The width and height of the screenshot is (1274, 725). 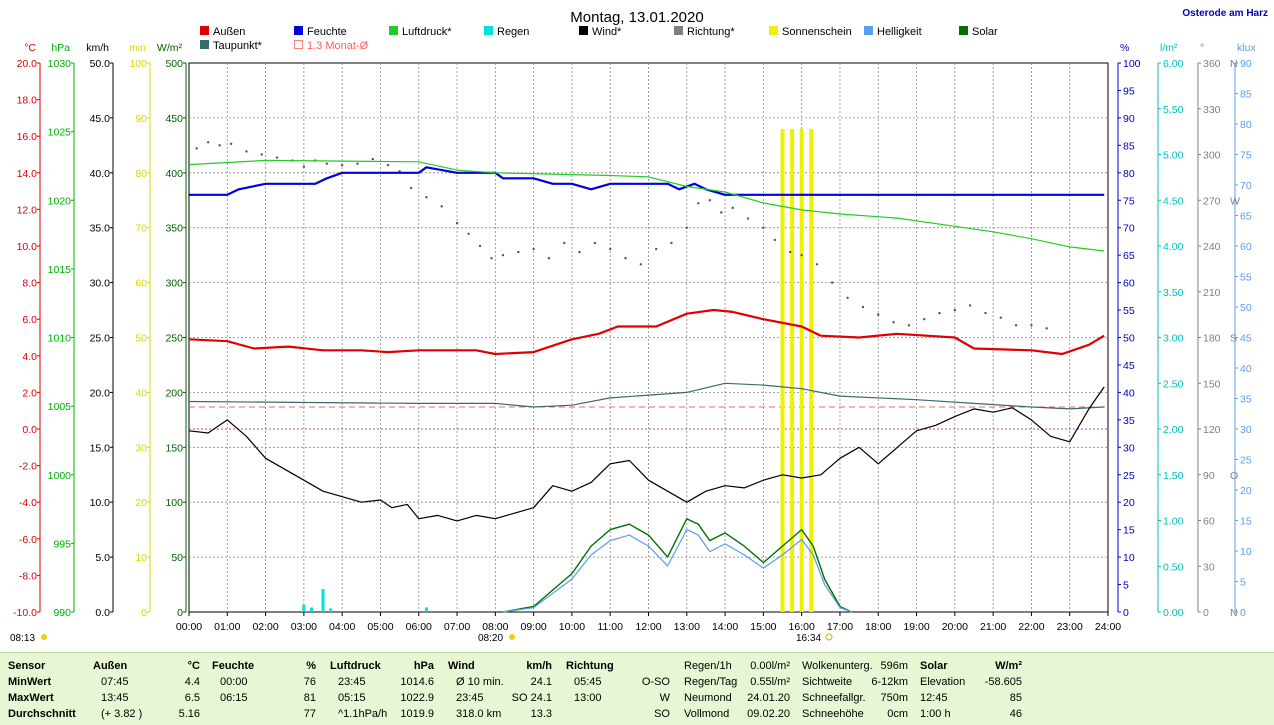 I want to click on right-axis-tick-label: 300, so click(x=1212, y=156).